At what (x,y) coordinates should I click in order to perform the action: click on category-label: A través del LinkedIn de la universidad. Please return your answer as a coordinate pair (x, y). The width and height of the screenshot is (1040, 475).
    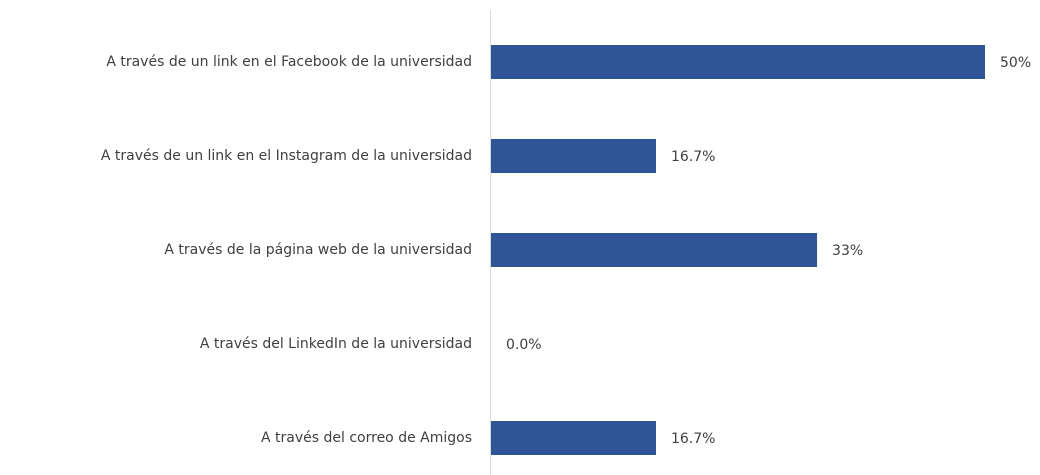
    Looking at the image, I should click on (336, 344).